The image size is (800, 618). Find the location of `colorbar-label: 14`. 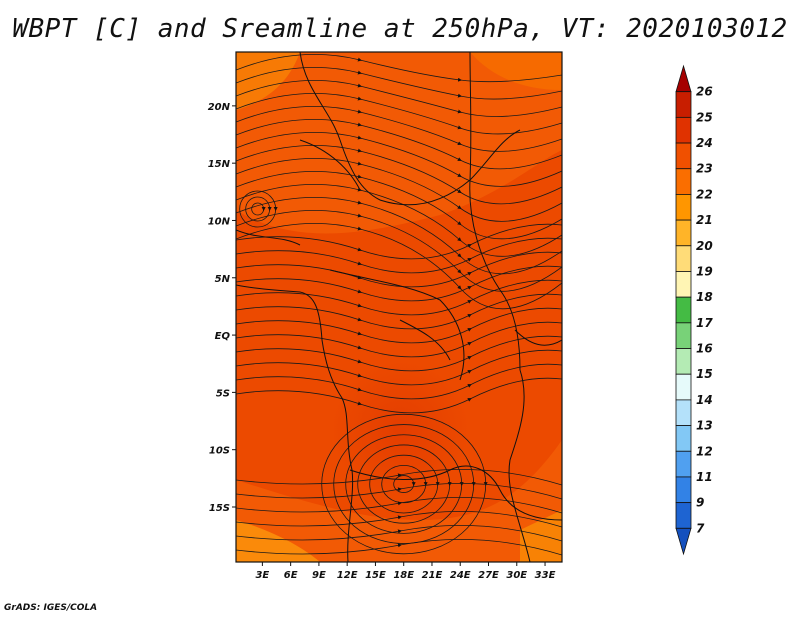

colorbar-label: 14 is located at coordinates (704, 400).